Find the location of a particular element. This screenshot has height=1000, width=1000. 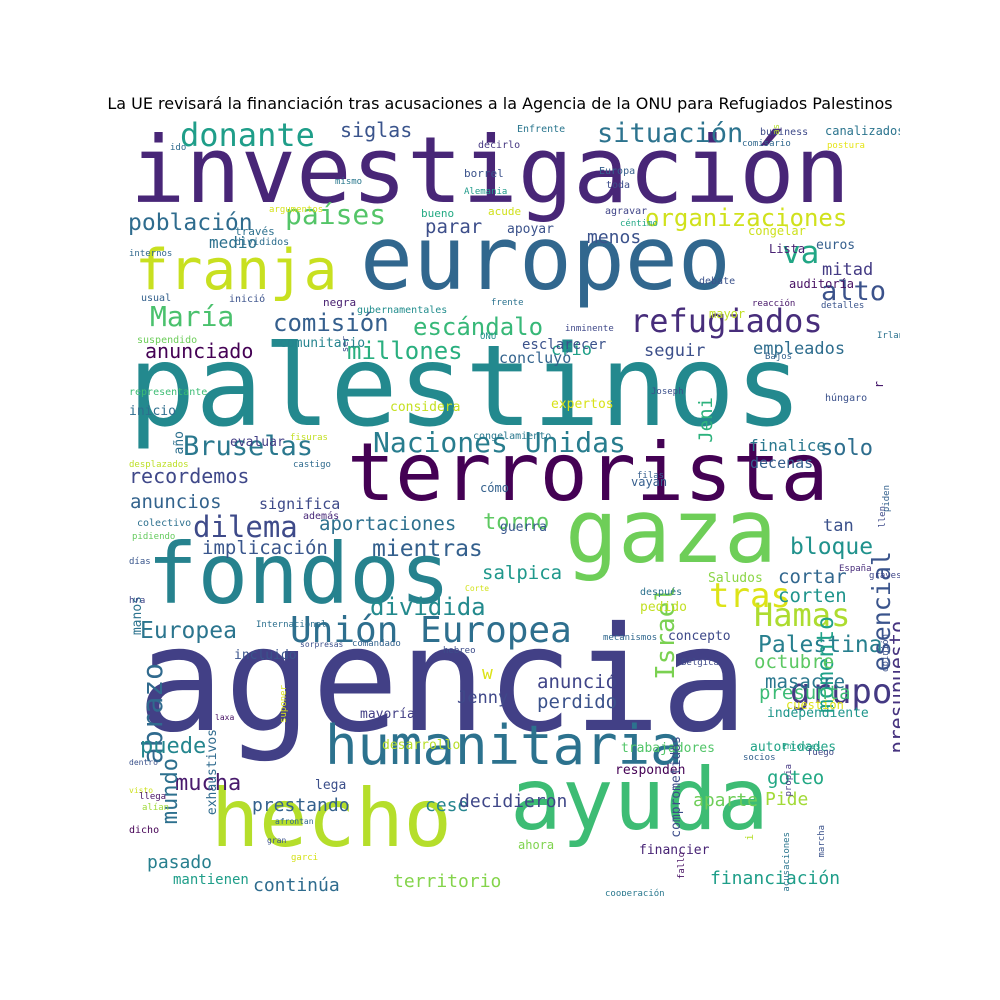

cloud-word: prestando is located at coordinates (301, 805).